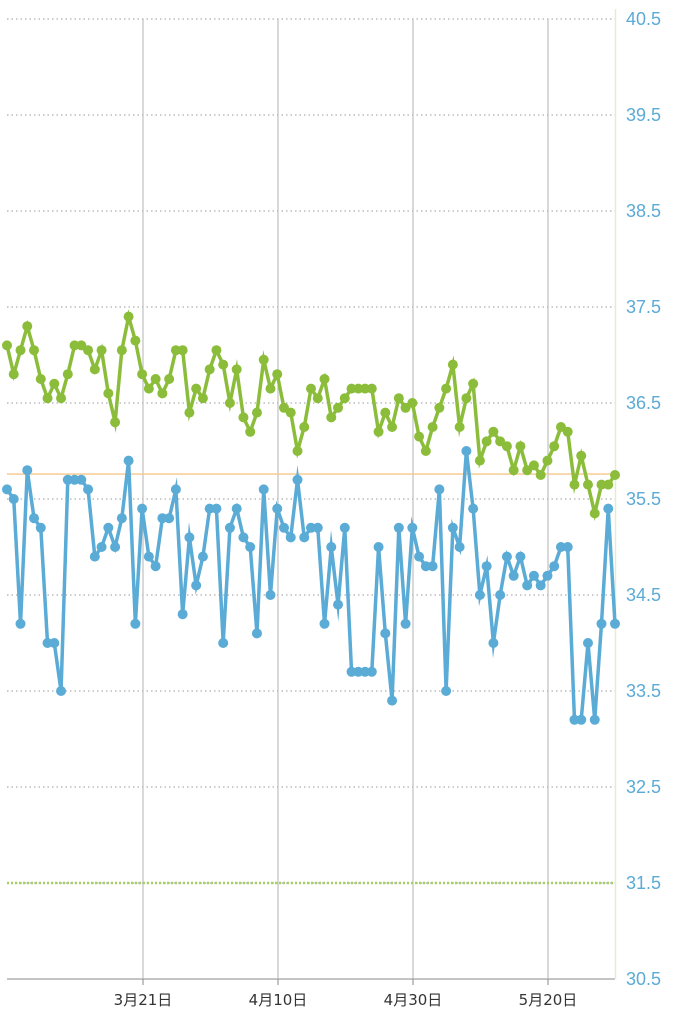 The image size is (677, 1024). What do you see at coordinates (643, 787) in the screenshot?
I see `y-tick-label: 32.5` at bounding box center [643, 787].